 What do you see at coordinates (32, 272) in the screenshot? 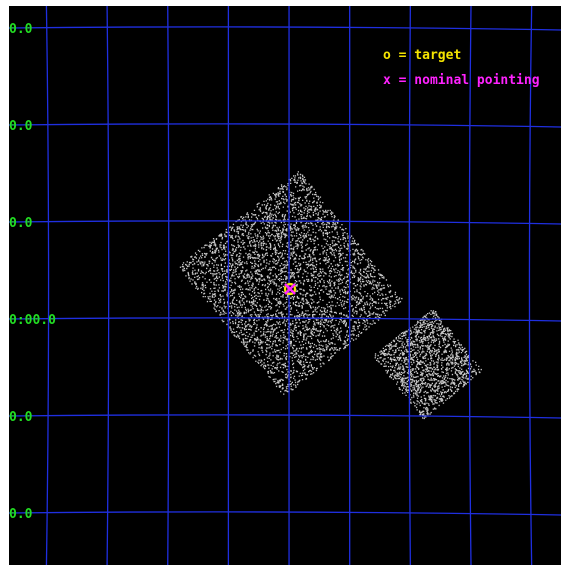
I see `declination-labels: 0.0 0.0 0.0 0:00.0 0.0 0.0` at bounding box center [32, 272].